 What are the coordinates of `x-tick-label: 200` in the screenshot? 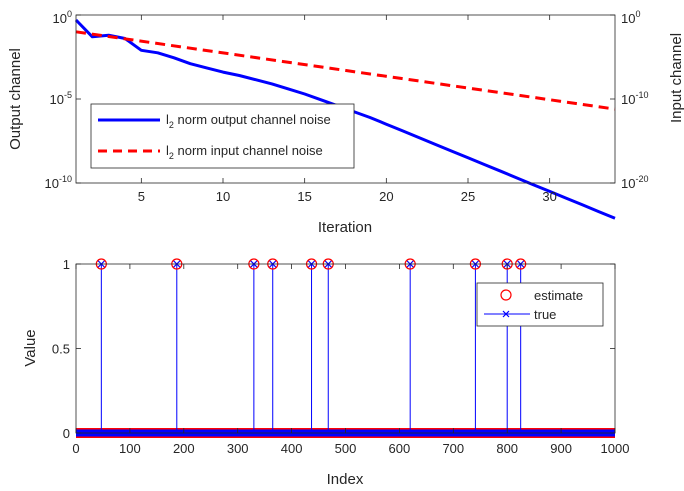 It's located at (184, 448).